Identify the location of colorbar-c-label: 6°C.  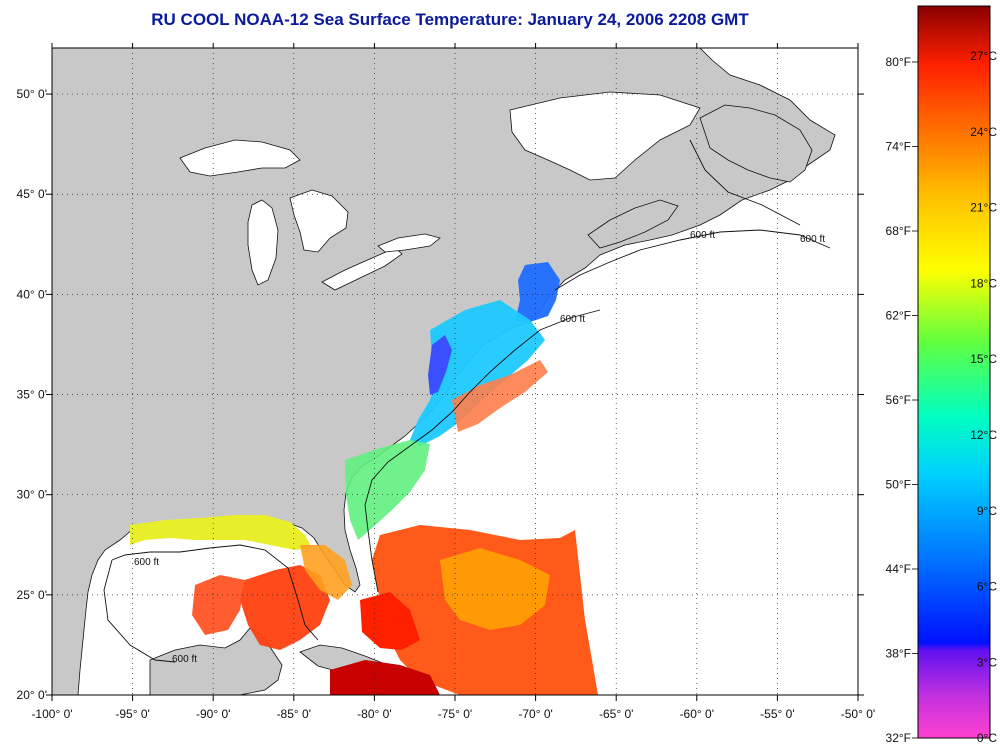
(987, 587).